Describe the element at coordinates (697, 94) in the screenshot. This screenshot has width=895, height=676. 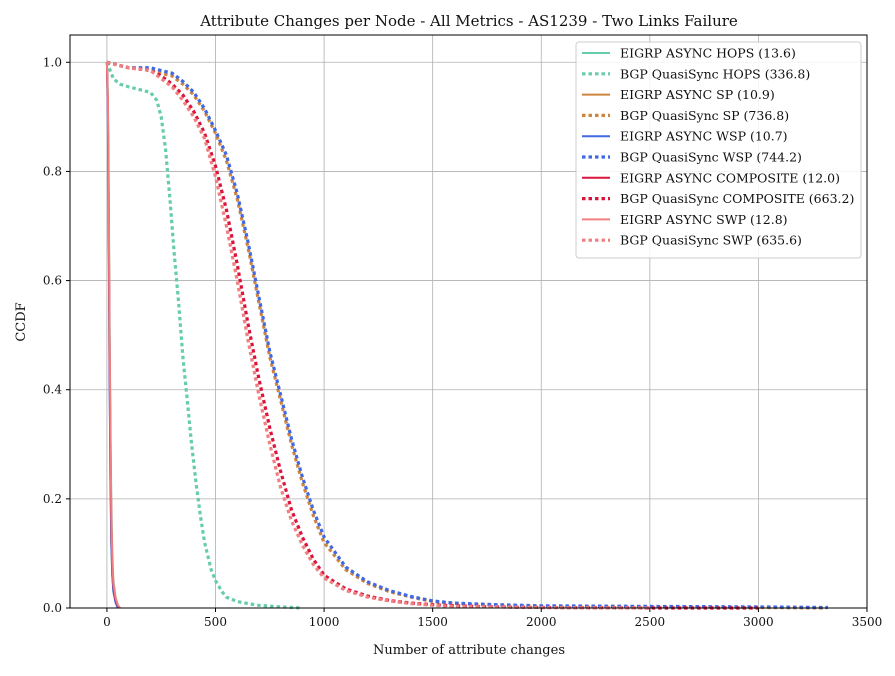
I see `legend-label-2: EIGRP ASYNC SP (10.9)` at that location.